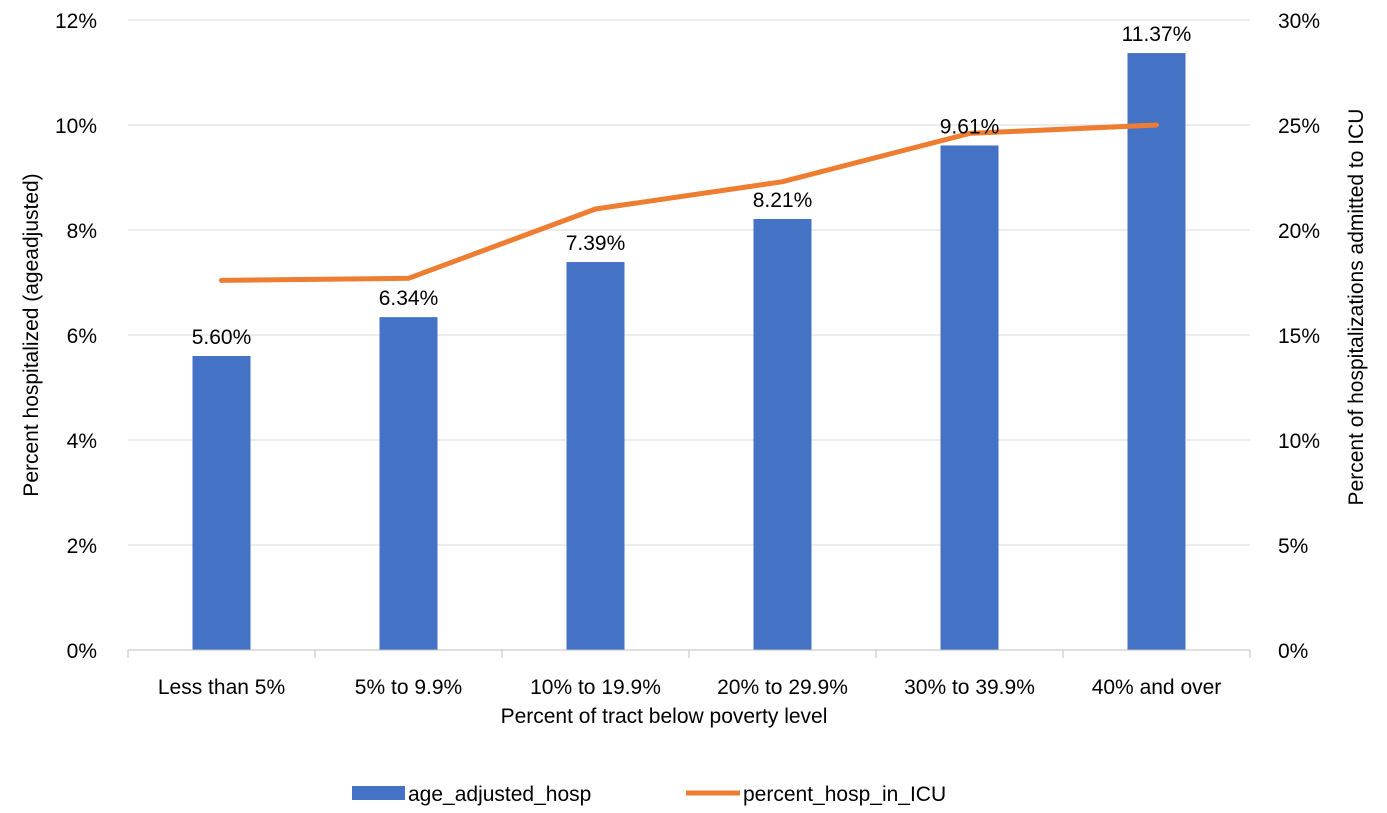 The width and height of the screenshot is (1387, 813). Describe the element at coordinates (221, 687) in the screenshot. I see `x-tick-label: Less than 5%` at that location.